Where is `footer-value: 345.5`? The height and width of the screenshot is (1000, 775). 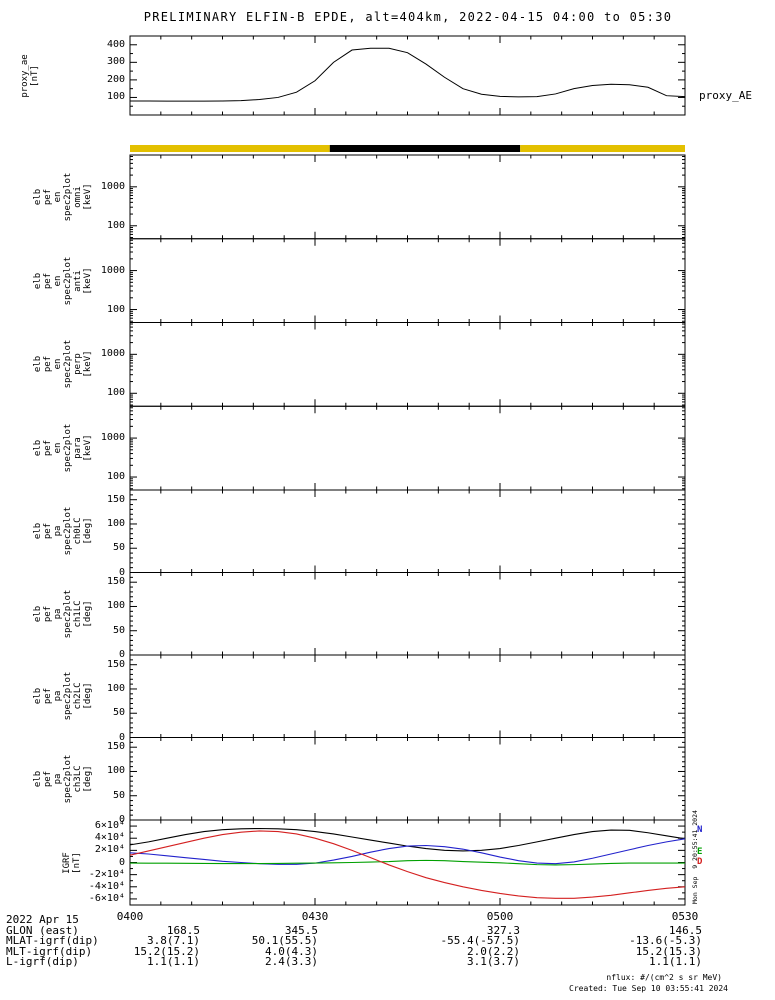
footer-value: 345.5 is located at coordinates (301, 930).